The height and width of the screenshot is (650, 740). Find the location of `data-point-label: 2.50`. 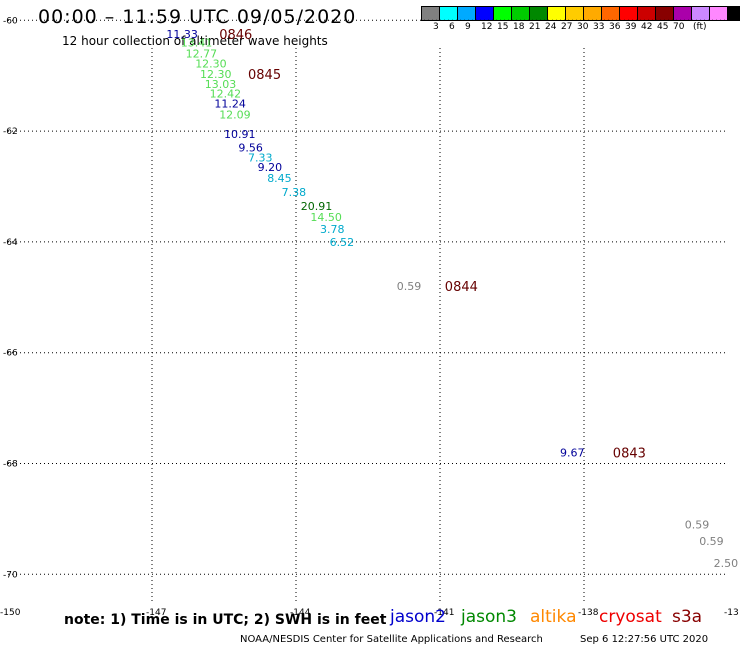

data-point-label: 2.50 is located at coordinates (726, 563).